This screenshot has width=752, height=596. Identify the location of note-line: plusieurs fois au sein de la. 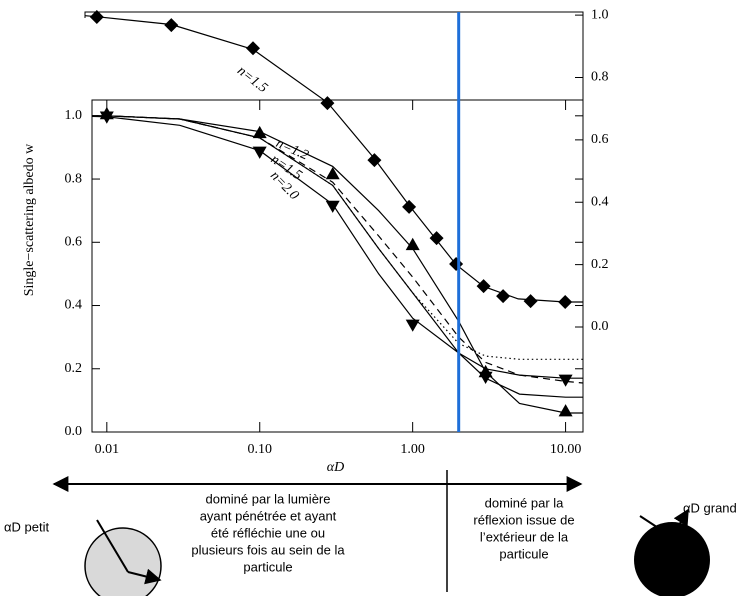
(268, 549).